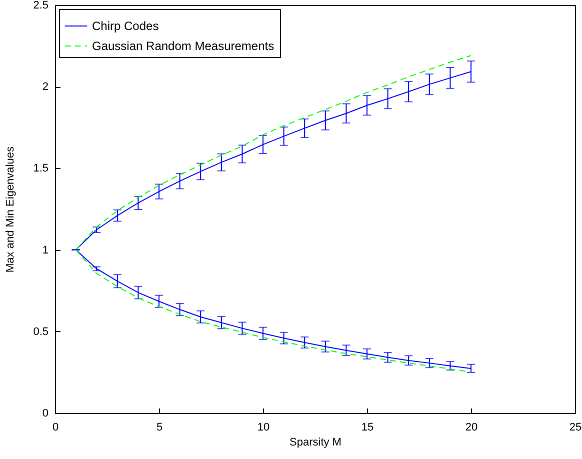  What do you see at coordinates (183, 46) in the screenshot?
I see `legend-label: Gaussian Random Measurements` at bounding box center [183, 46].